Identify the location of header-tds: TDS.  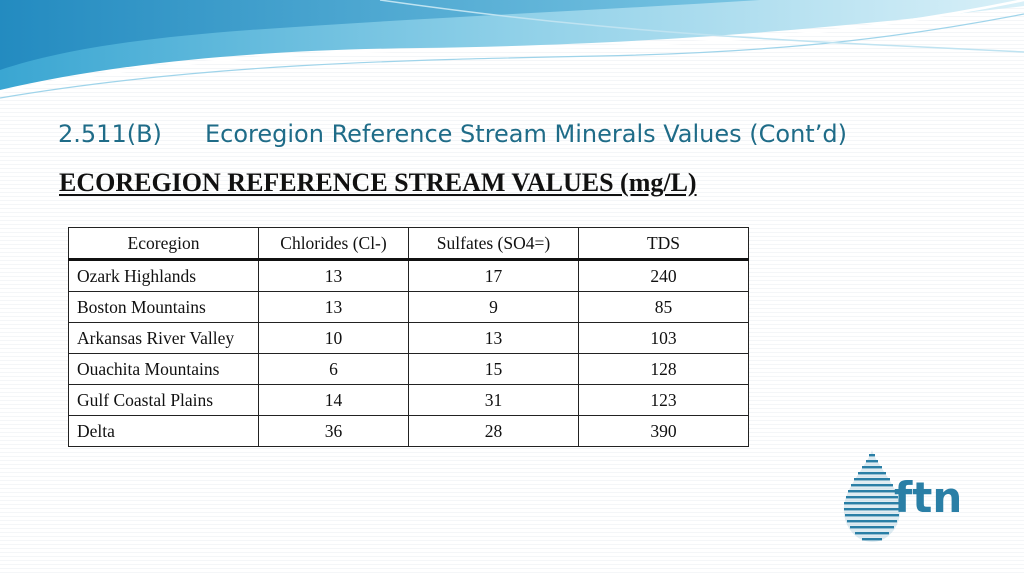
(663, 244).